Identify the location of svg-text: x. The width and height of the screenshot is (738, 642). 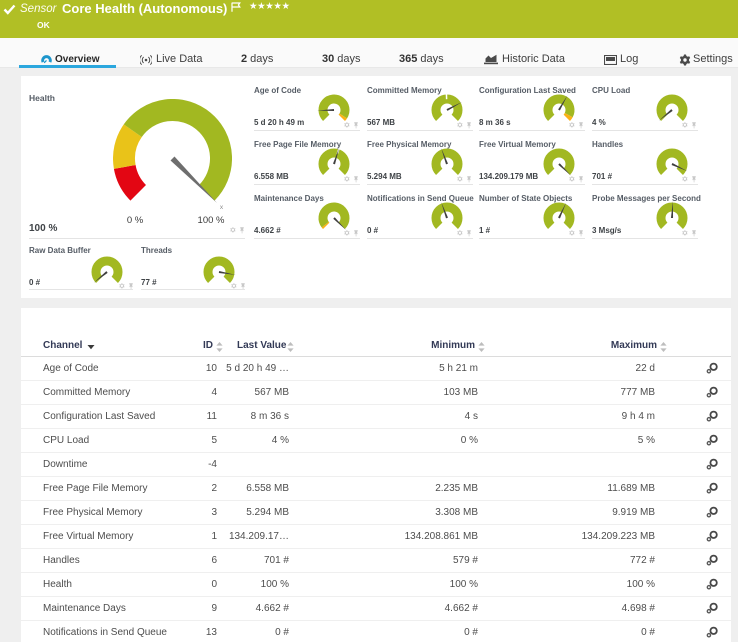
(222, 207).